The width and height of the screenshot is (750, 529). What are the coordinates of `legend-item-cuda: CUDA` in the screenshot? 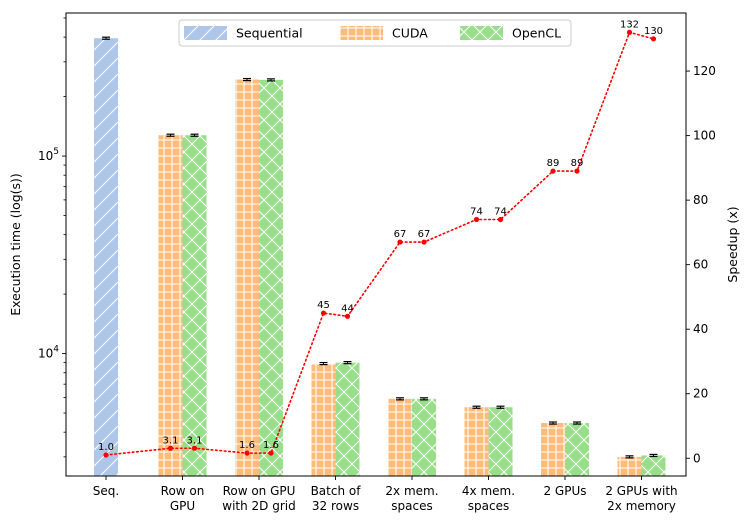 It's located at (384, 33).